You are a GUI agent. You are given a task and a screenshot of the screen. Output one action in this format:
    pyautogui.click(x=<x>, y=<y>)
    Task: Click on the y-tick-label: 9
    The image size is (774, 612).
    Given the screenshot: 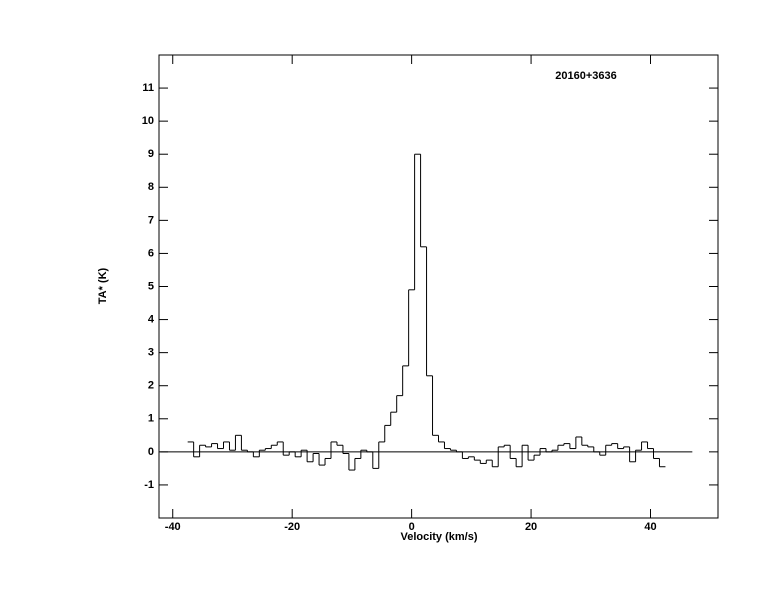 What is the action you would take?
    pyautogui.click(x=151, y=154)
    